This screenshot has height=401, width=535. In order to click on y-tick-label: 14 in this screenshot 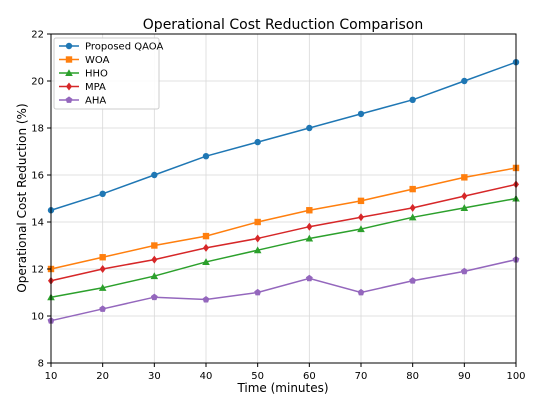, I will do `click(37, 223)`.